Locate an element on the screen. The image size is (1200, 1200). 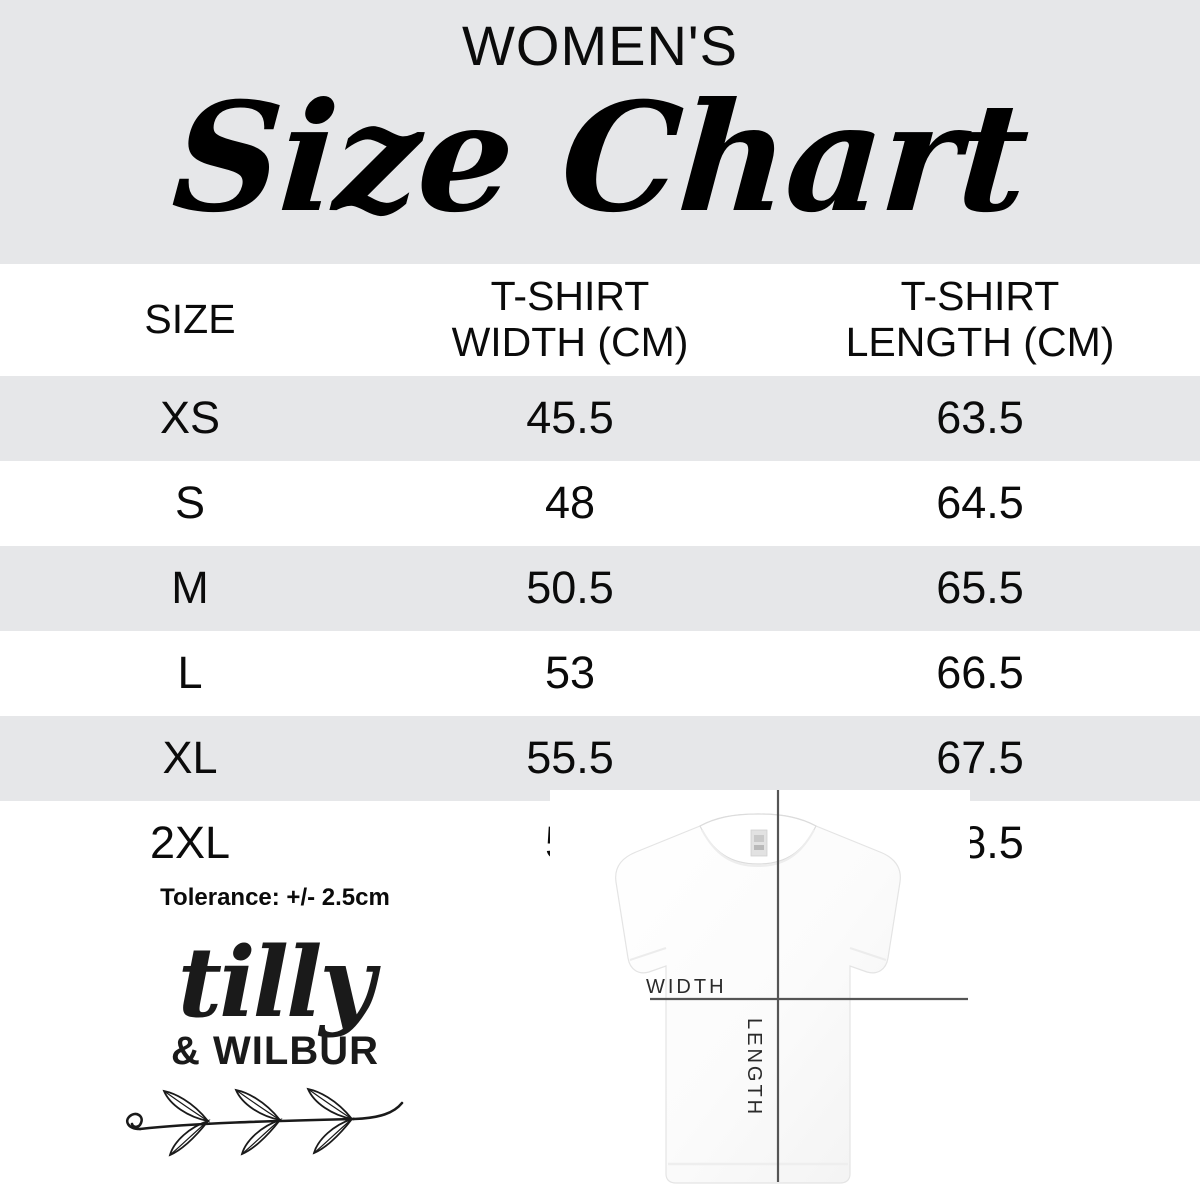
column-header-width-line2: WIDTH (CM) is located at coordinates (570, 342).